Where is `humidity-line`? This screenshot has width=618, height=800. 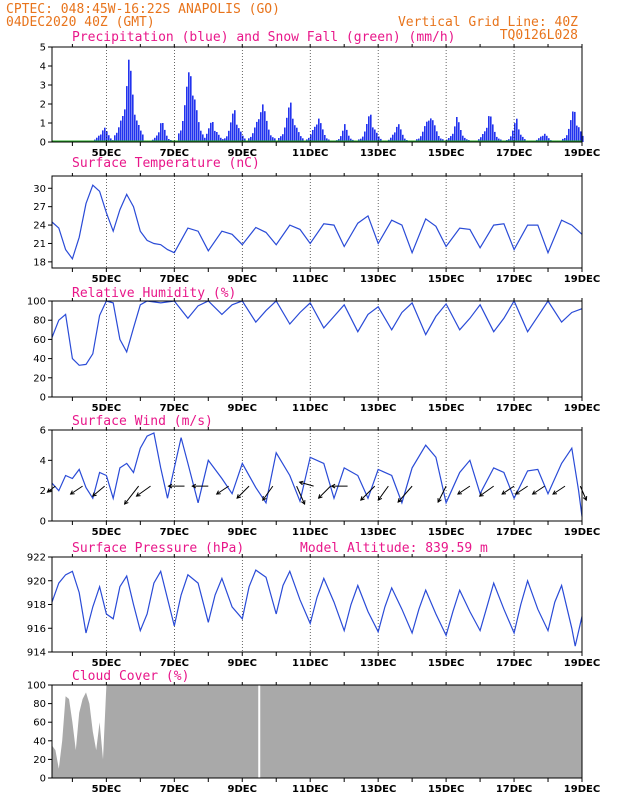 humidity-line is located at coordinates (317, 332).